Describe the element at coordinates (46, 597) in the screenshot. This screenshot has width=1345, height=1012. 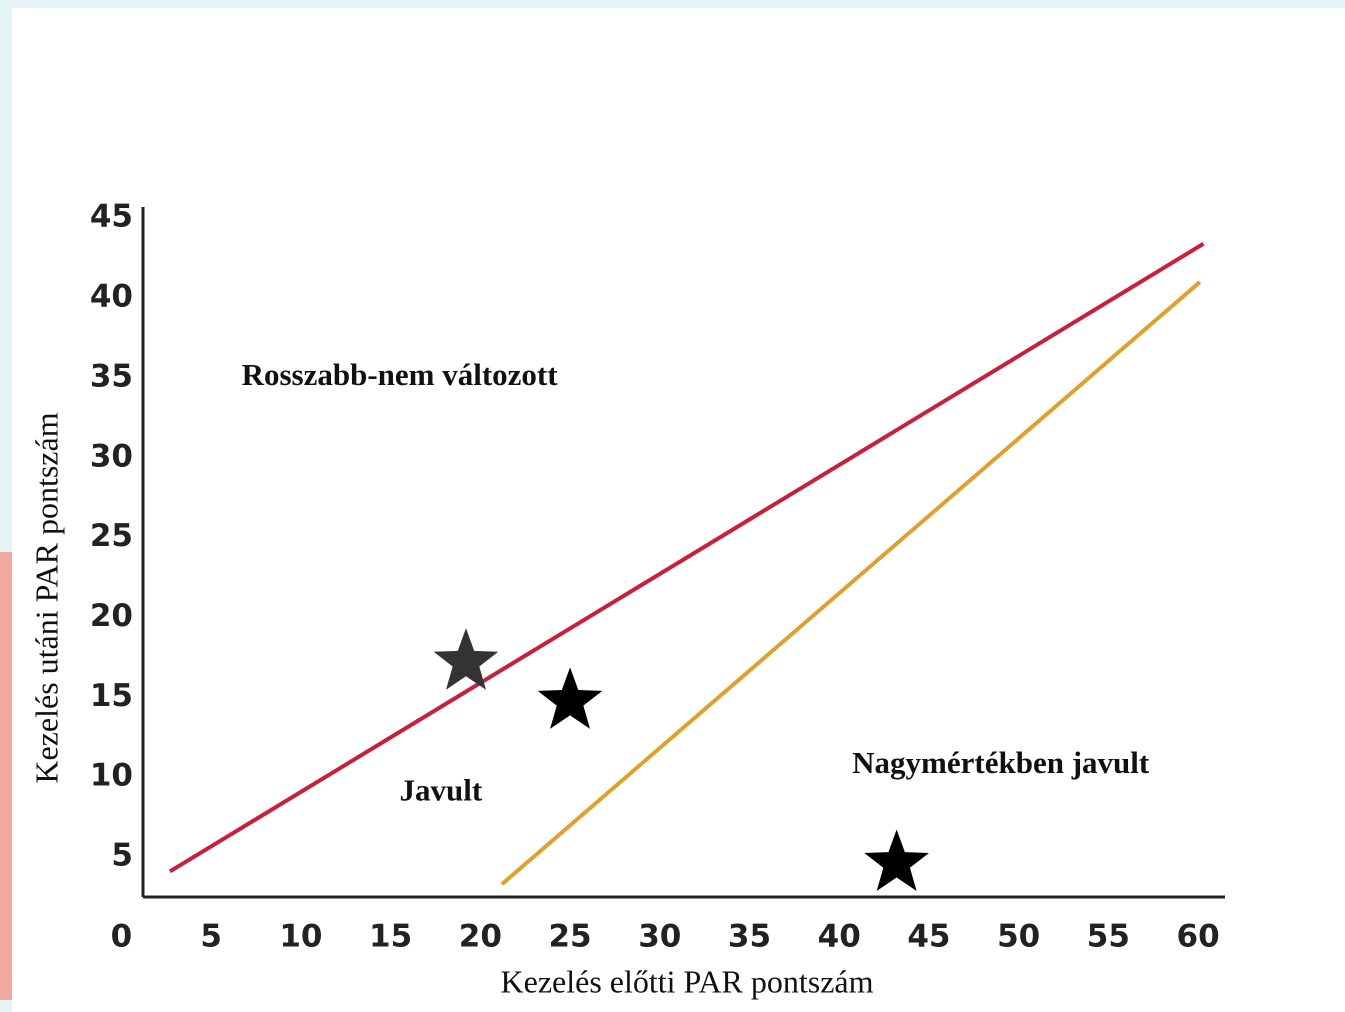
I see `y-axis-label: Kezelés utáni PAR pontszám` at that location.